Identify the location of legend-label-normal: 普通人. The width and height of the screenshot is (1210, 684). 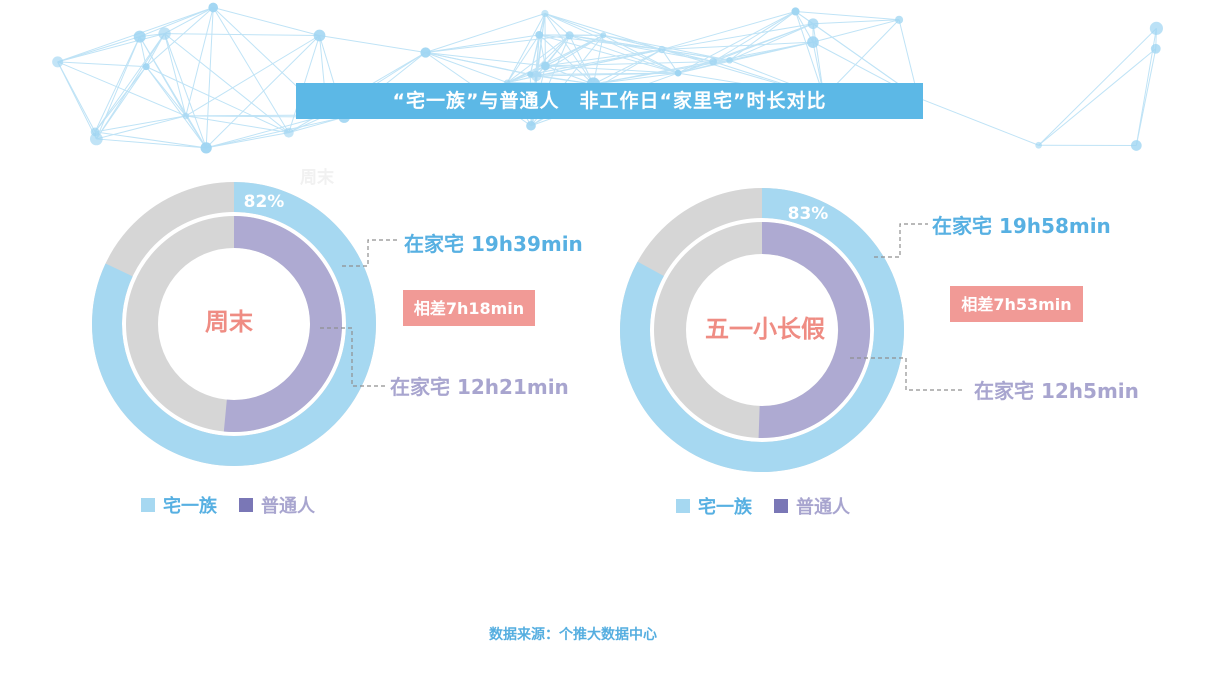
(823, 507).